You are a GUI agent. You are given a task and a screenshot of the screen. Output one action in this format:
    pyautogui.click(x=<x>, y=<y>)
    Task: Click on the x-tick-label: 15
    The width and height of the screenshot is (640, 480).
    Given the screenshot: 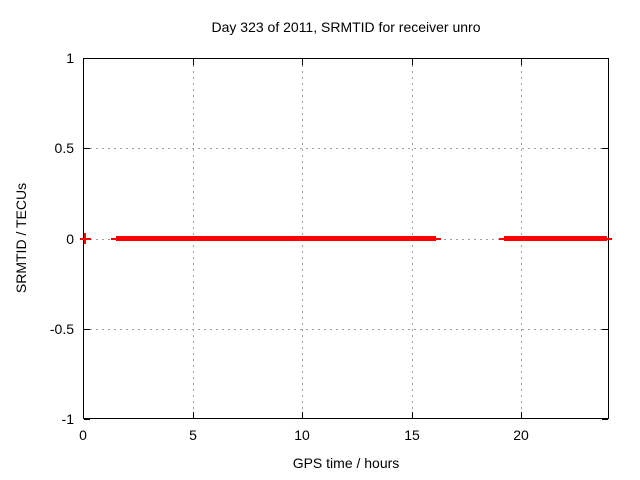 What is the action you would take?
    pyautogui.click(x=412, y=435)
    